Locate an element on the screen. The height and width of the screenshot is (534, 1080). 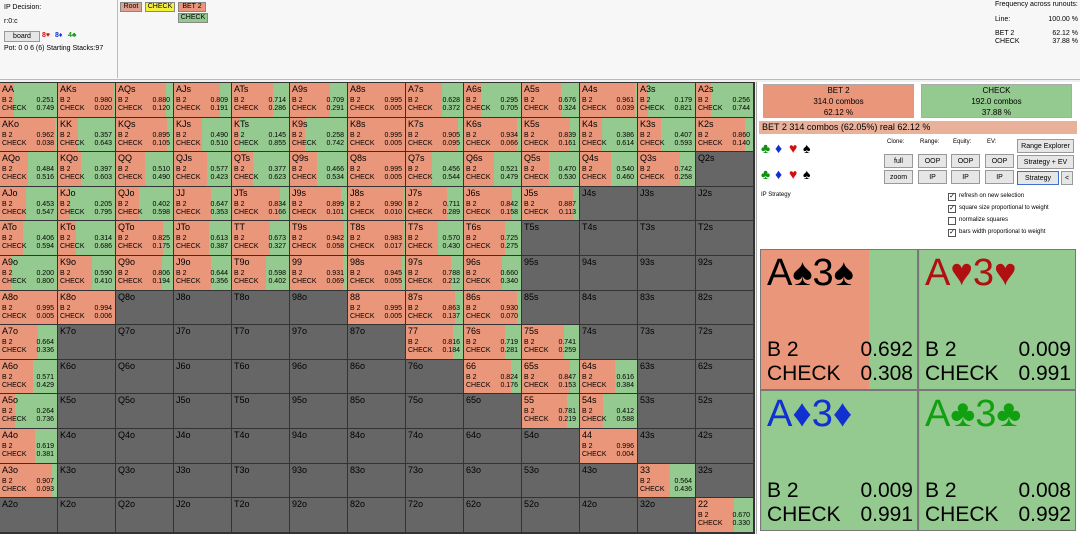
hand-cell: B 2 0.709 CHECK 0.291 A9s is located at coordinates (318, 100).